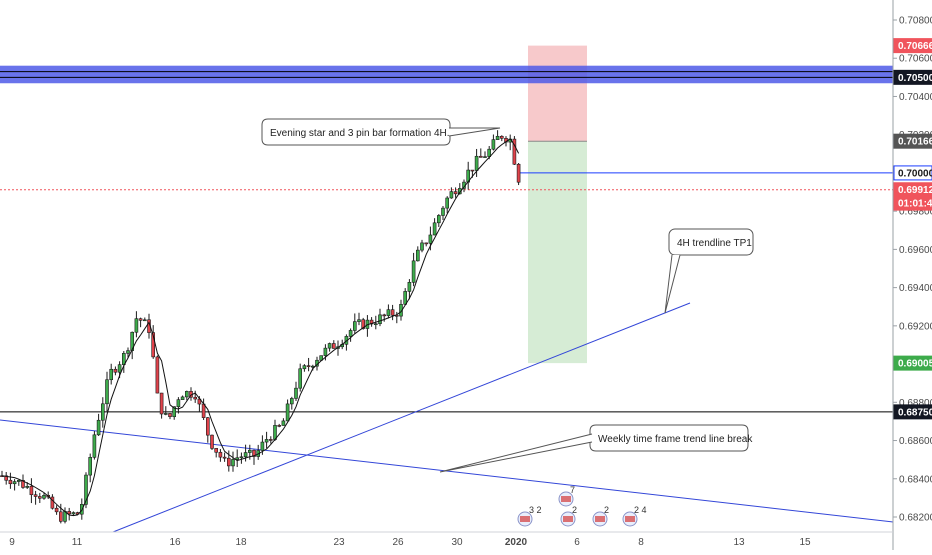 The height and width of the screenshot is (555, 932). What do you see at coordinates (572, 490) in the screenshot?
I see `event-flag-label: 7` at bounding box center [572, 490].